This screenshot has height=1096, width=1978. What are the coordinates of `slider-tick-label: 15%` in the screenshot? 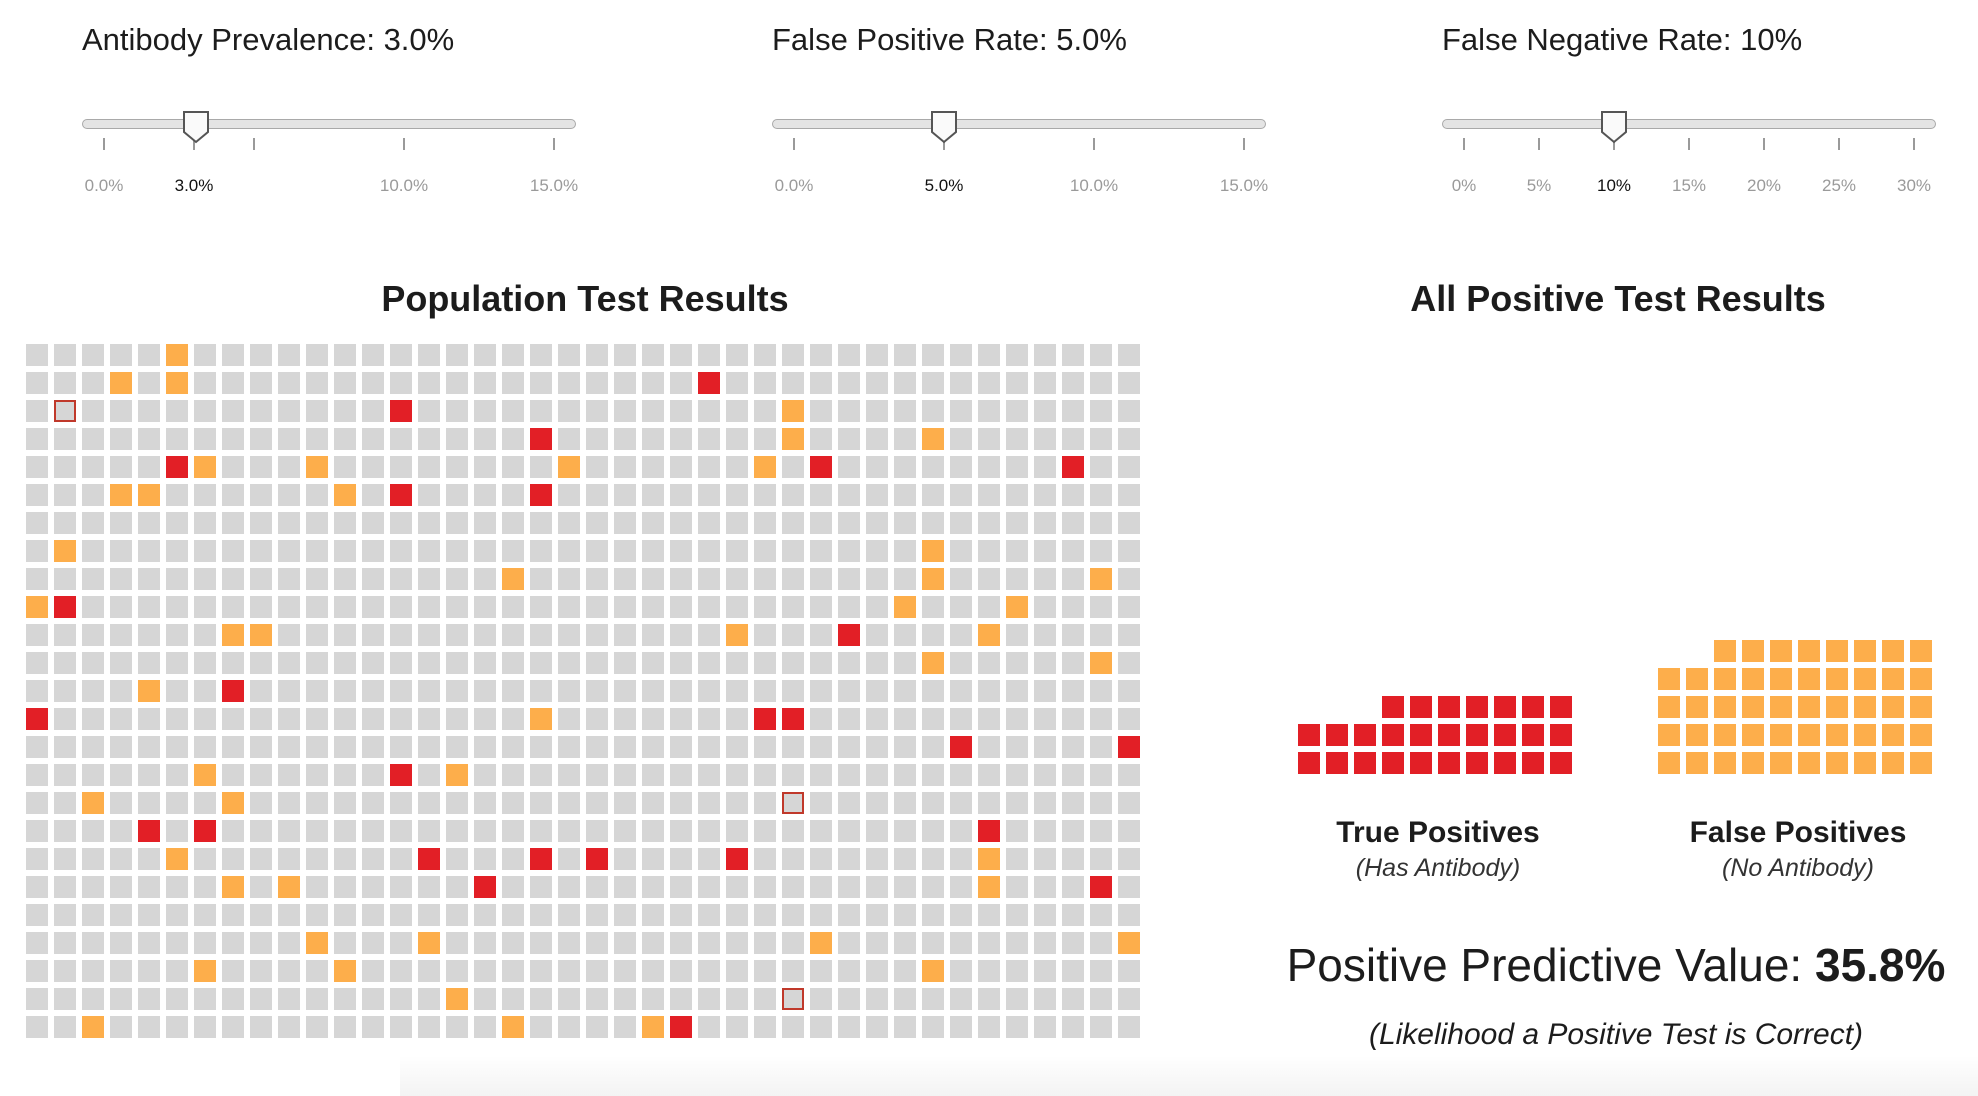 It's located at (1689, 185).